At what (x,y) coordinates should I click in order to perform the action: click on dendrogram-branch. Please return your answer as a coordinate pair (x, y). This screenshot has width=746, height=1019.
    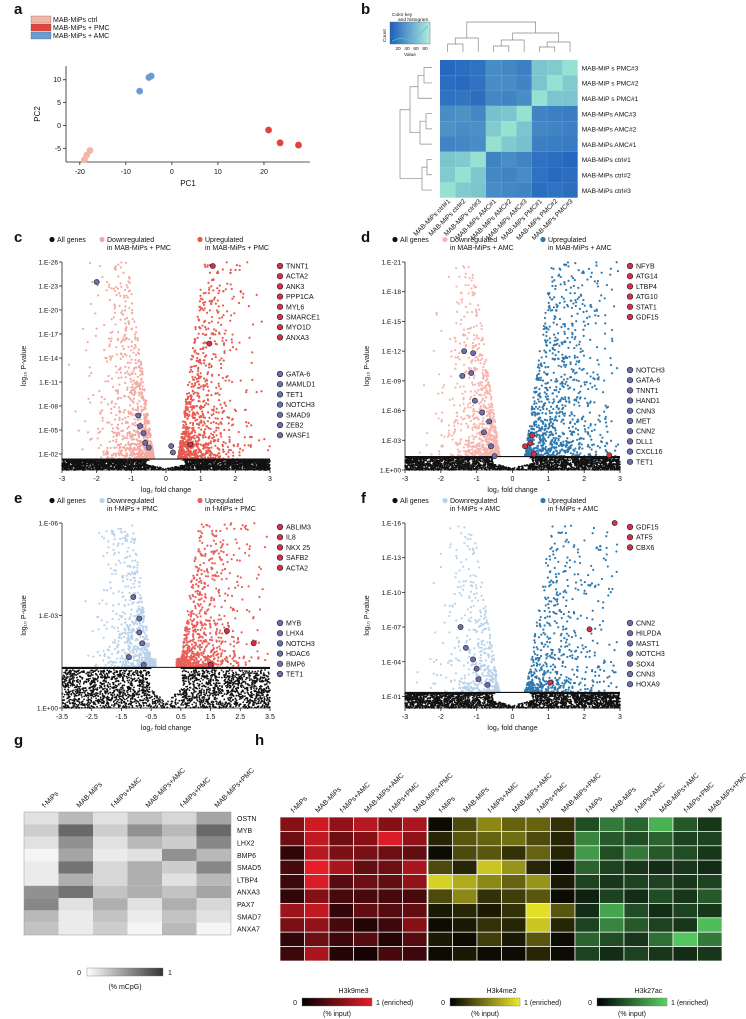
    Looking at the image, I should click on (424, 86).